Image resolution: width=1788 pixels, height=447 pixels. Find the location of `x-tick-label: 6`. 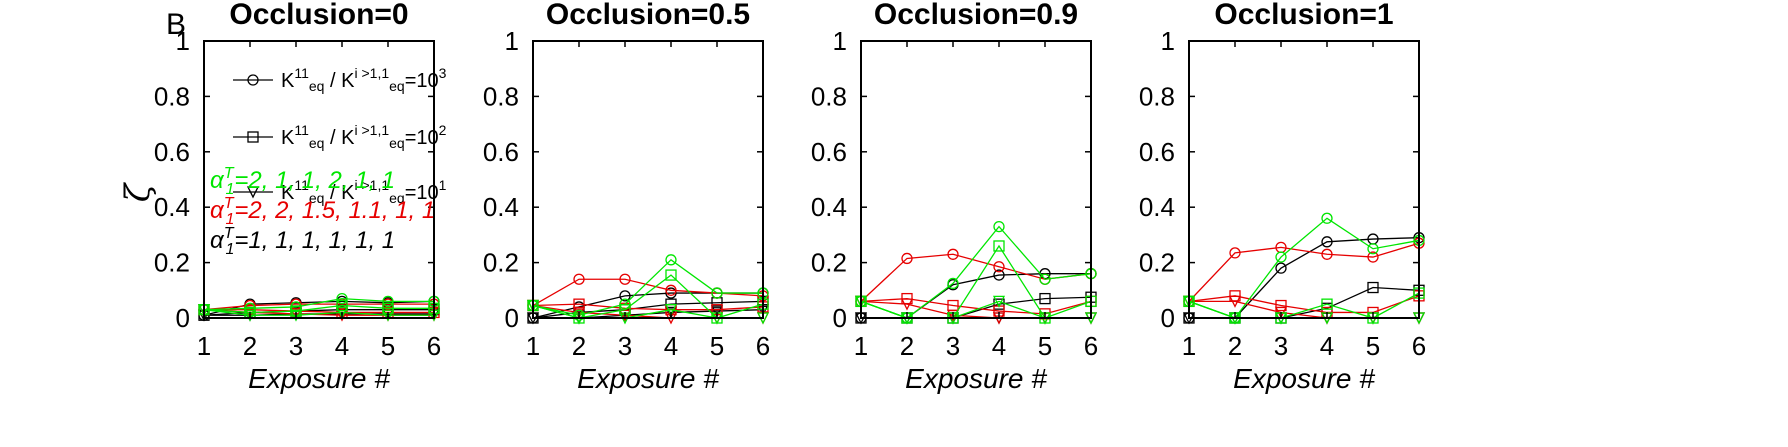

x-tick-label: 6 is located at coordinates (434, 346).